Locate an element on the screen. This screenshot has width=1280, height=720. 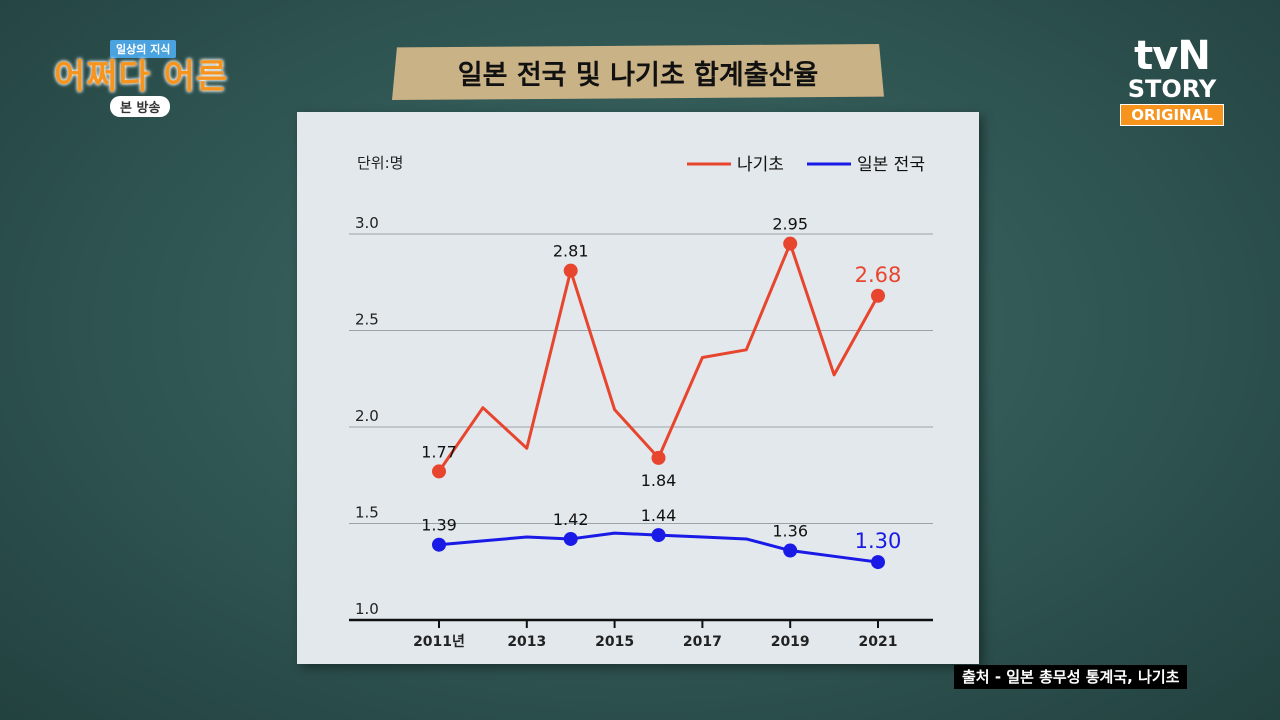
show-title: 어쩌다 어른 is located at coordinates (141, 77).